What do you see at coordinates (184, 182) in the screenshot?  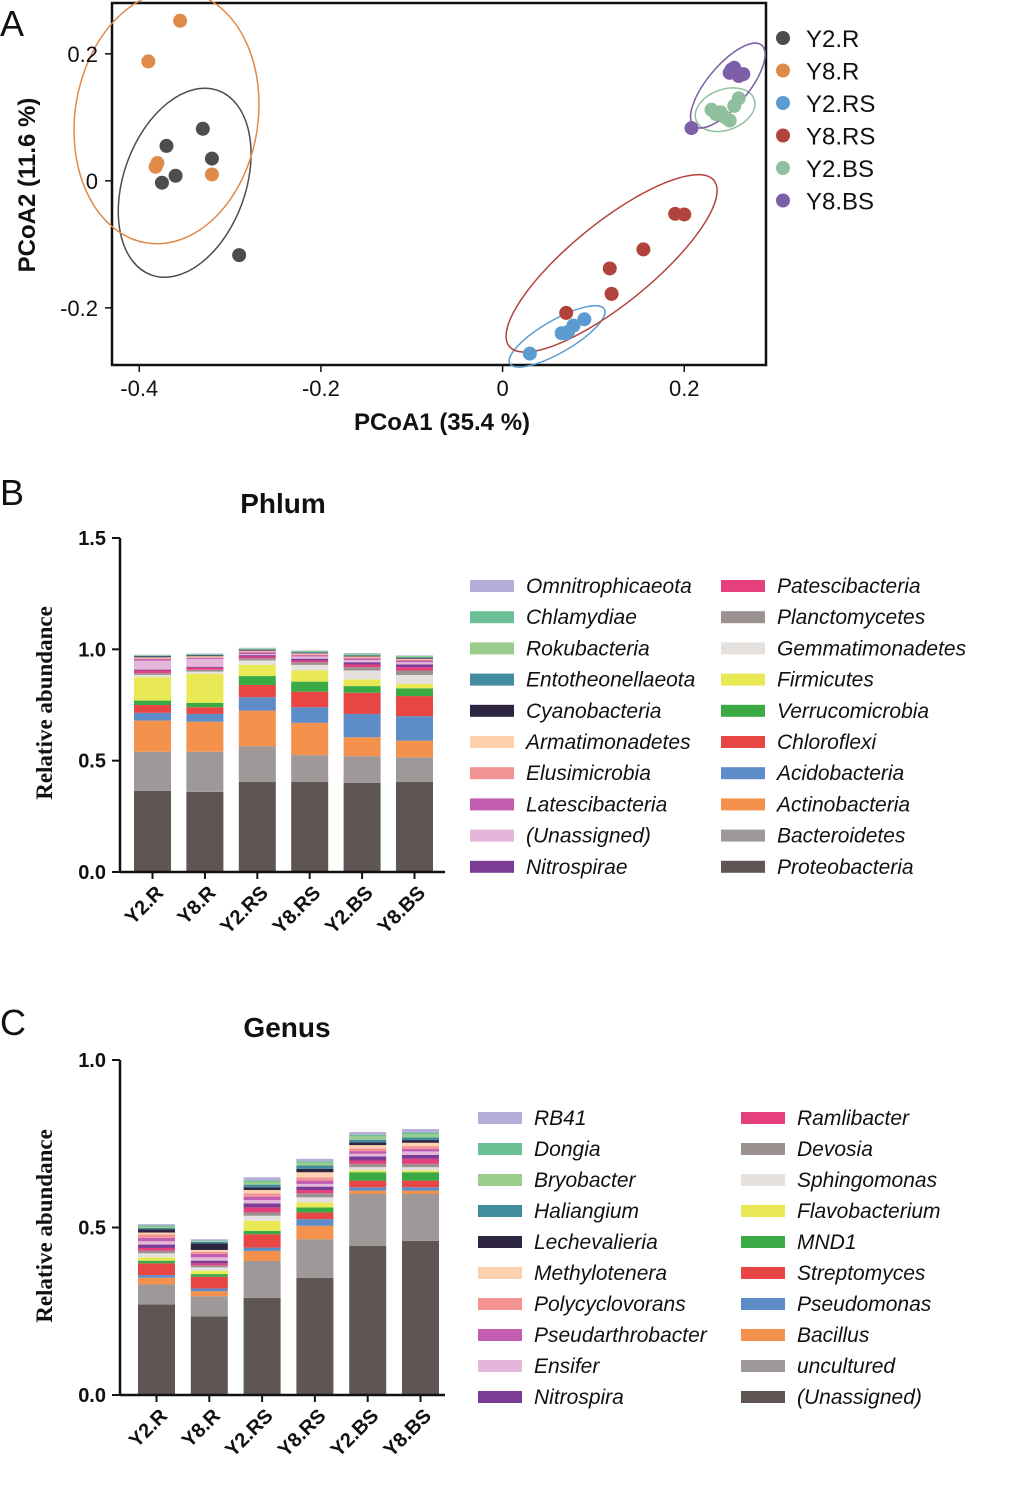 I see `ellipse-y2-r` at bounding box center [184, 182].